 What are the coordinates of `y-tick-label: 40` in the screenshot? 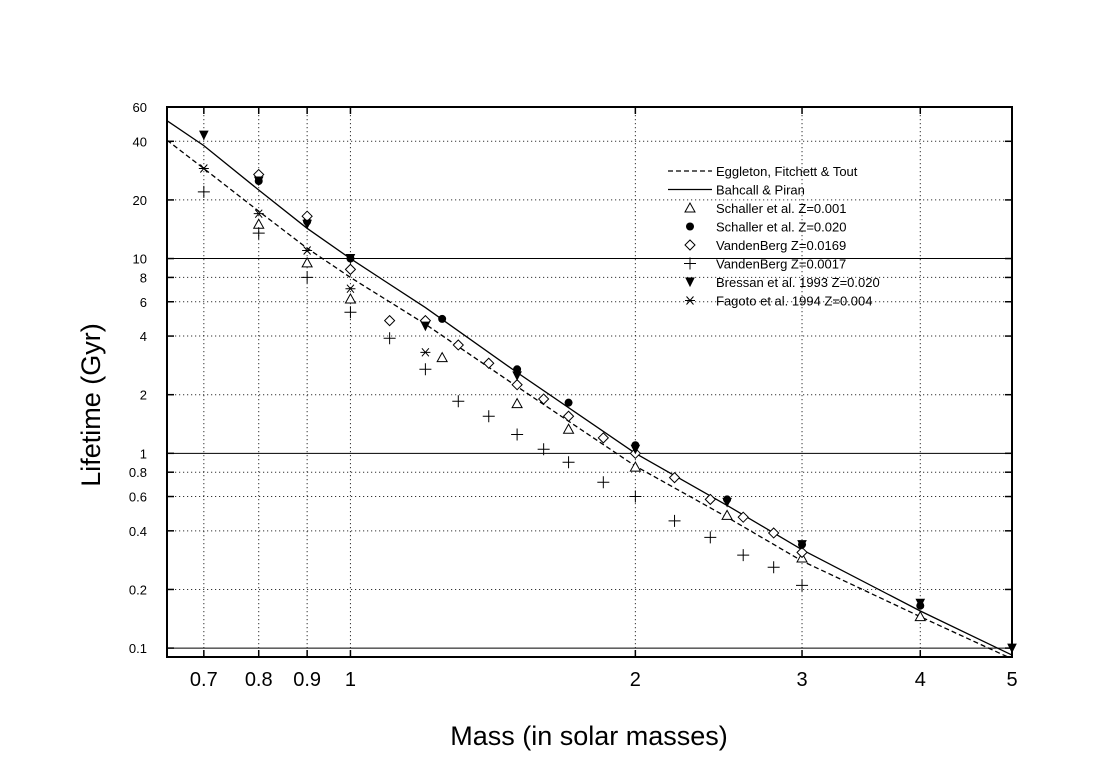 It's located at (140, 141).